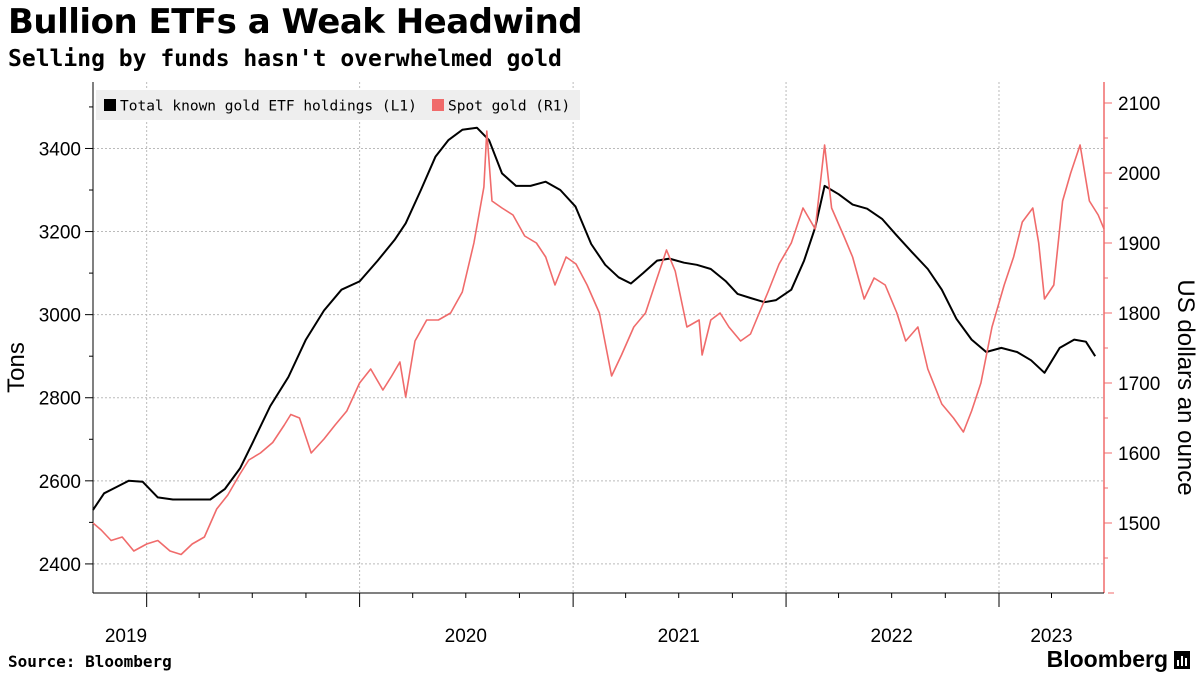 This screenshot has width=1200, height=675. Describe the element at coordinates (1139, 174) in the screenshot. I see `right-tick-label: 2000` at that location.